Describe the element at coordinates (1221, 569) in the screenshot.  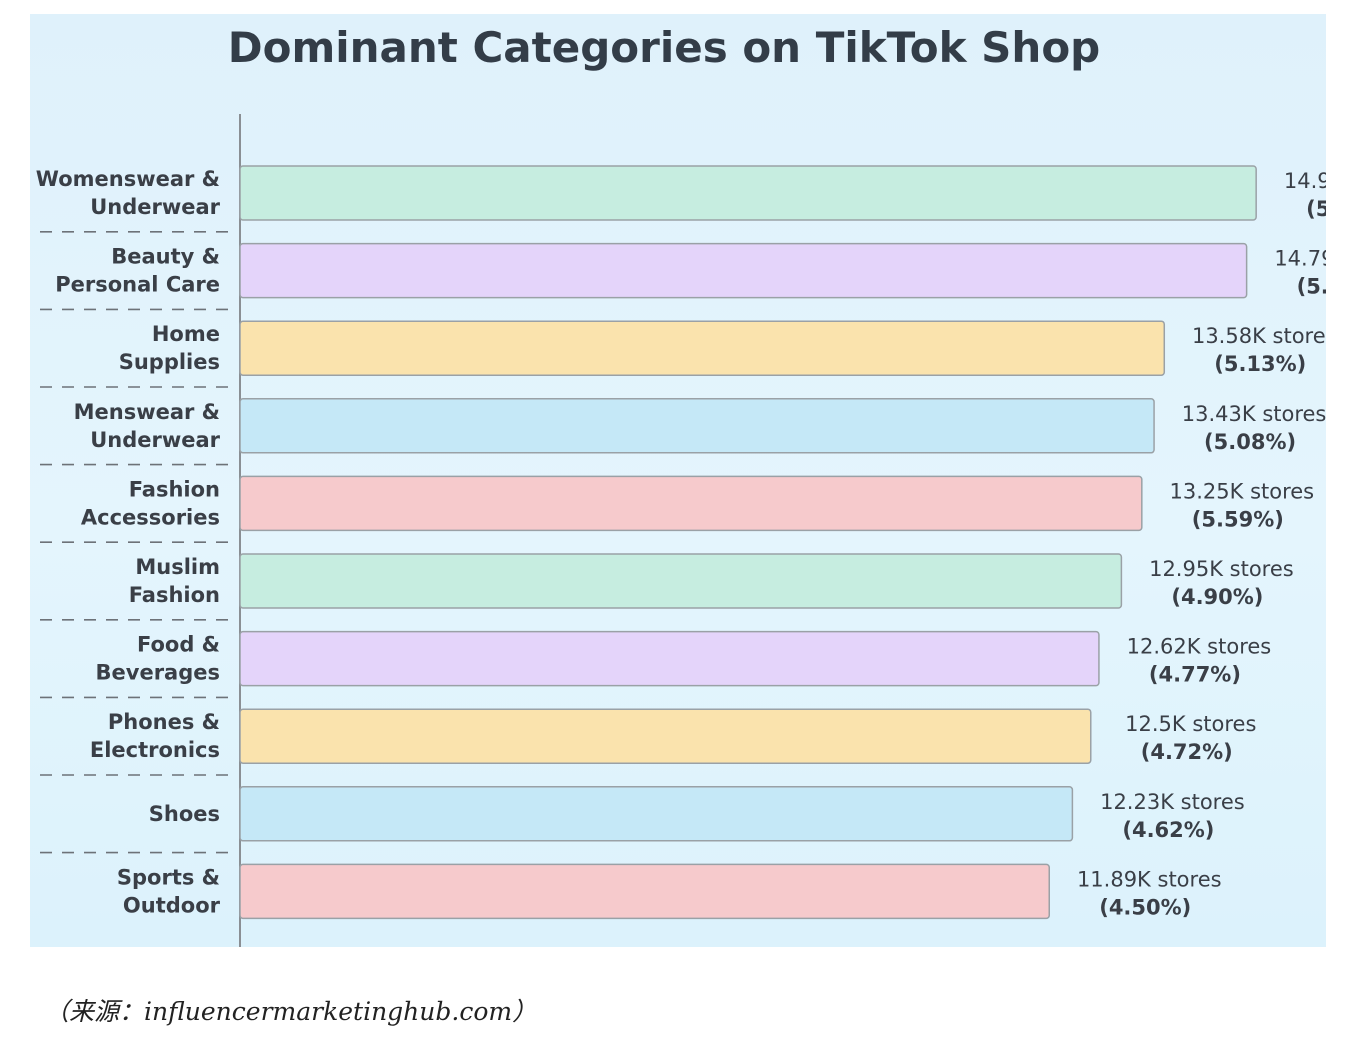
I see `value-label: 12.95K stores` at that location.